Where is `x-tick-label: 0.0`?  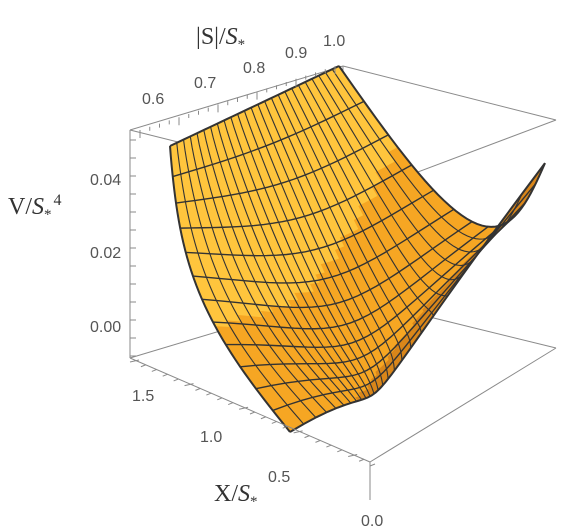 x-tick-label: 0.0 is located at coordinates (372, 521).